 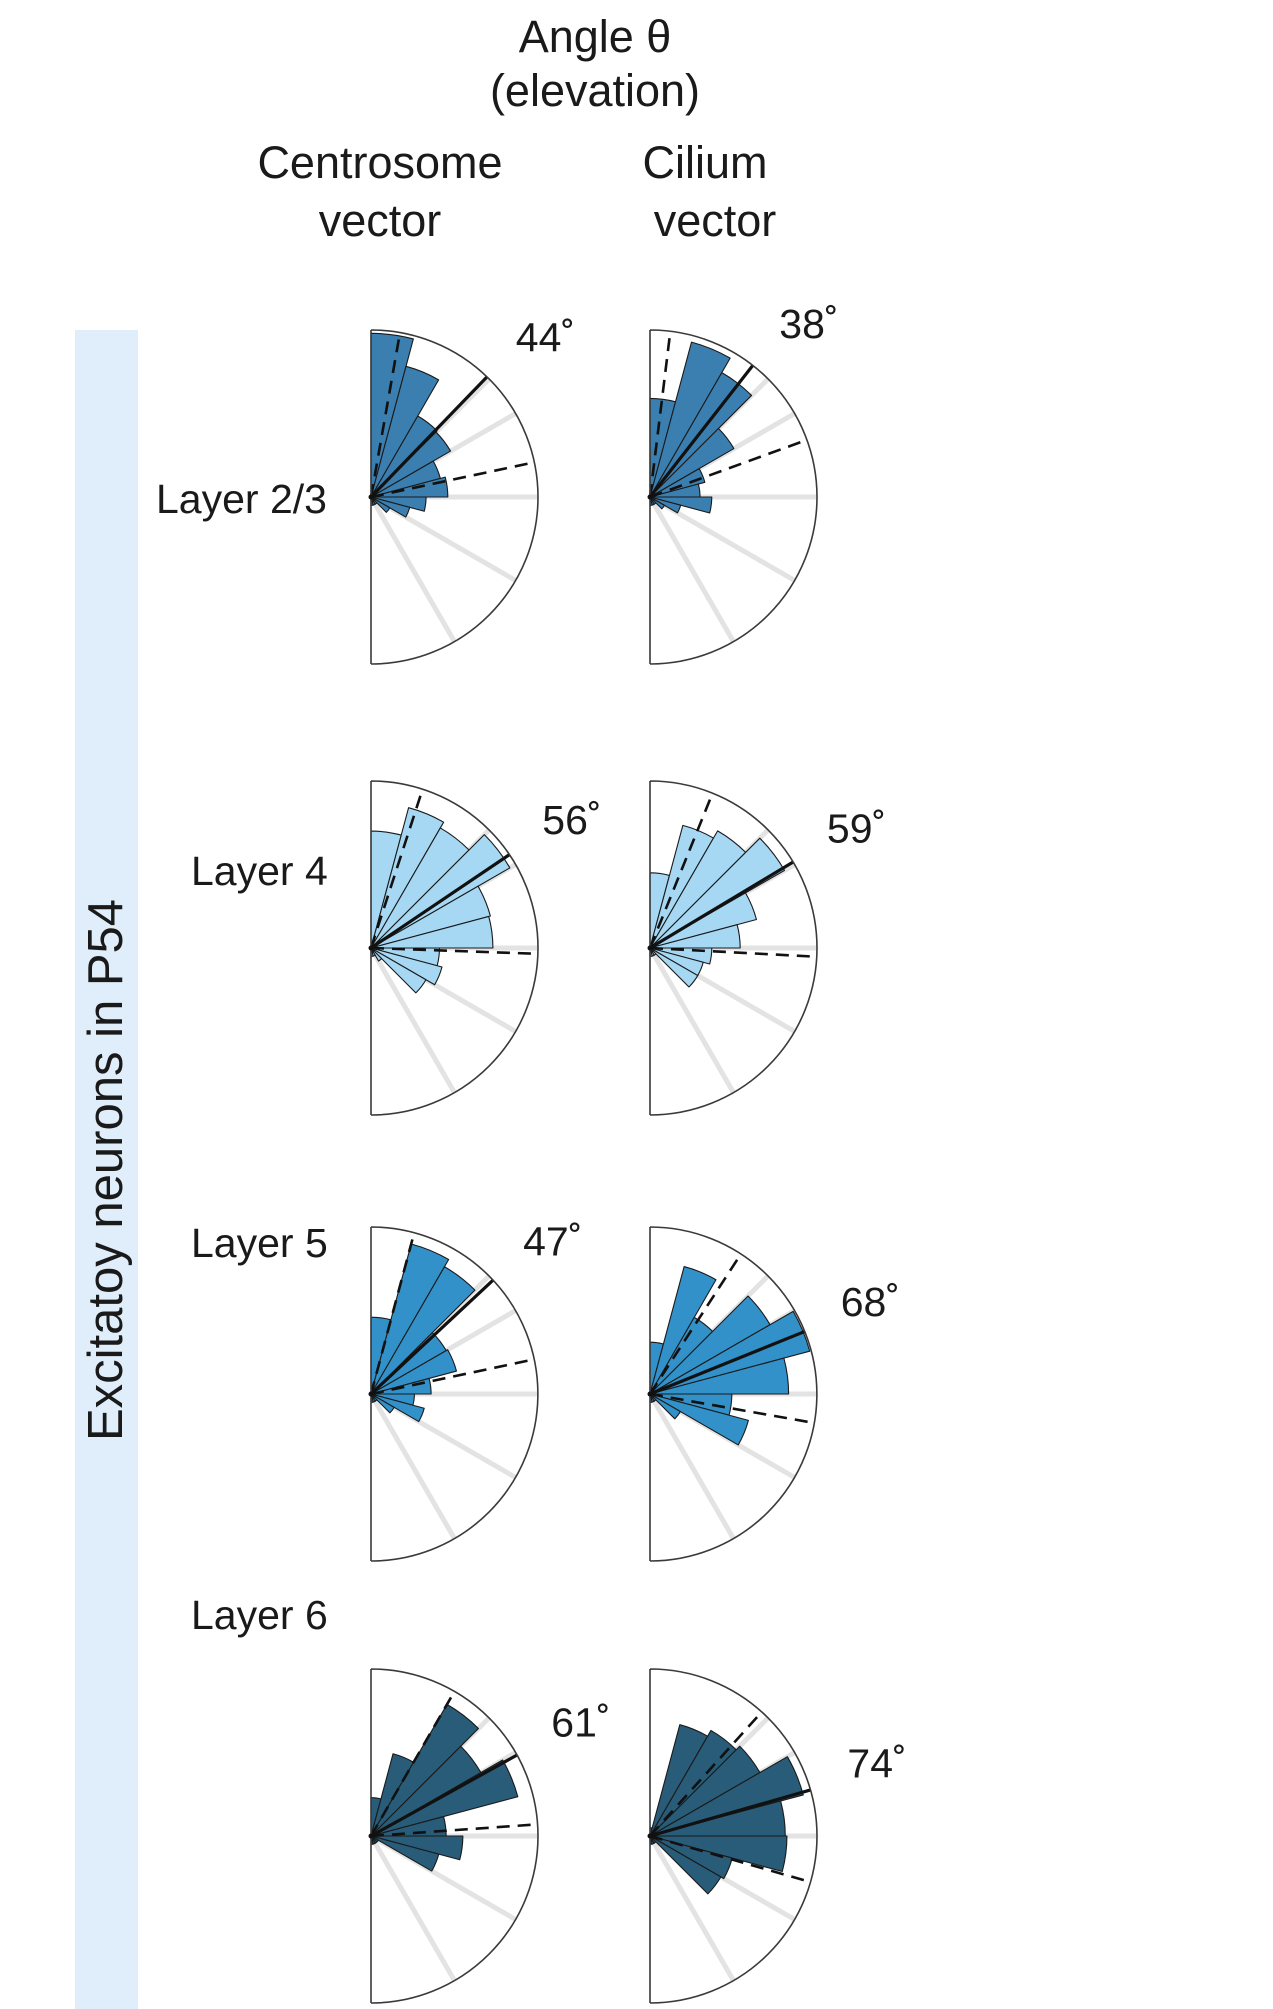 I want to click on panel-layer-6-cilium-origin, so click(x=650, y=1836).